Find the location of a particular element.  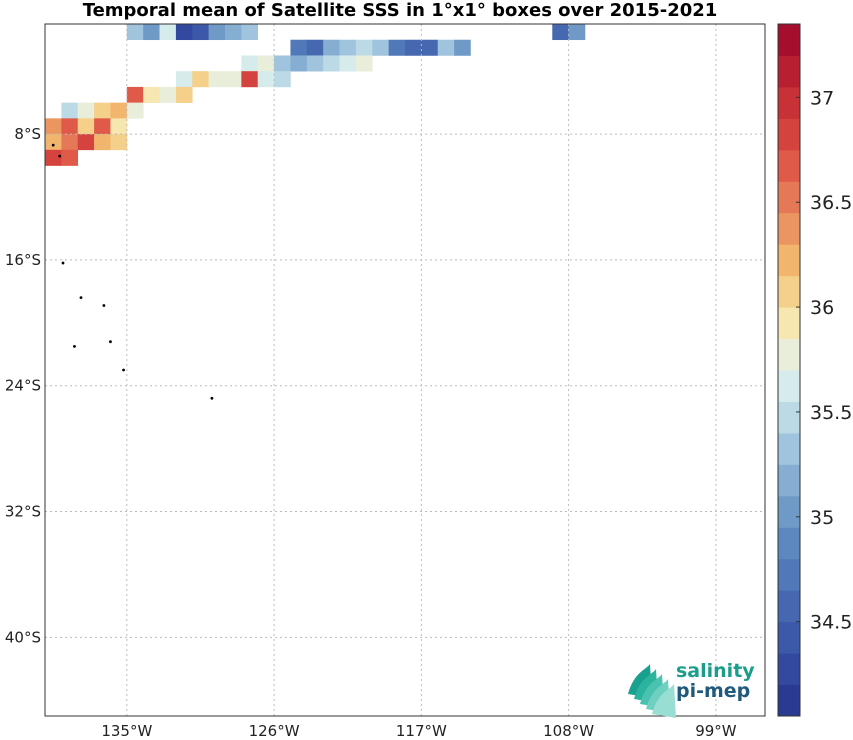

colorbar-tick-label: 36.5 is located at coordinates (831, 203).